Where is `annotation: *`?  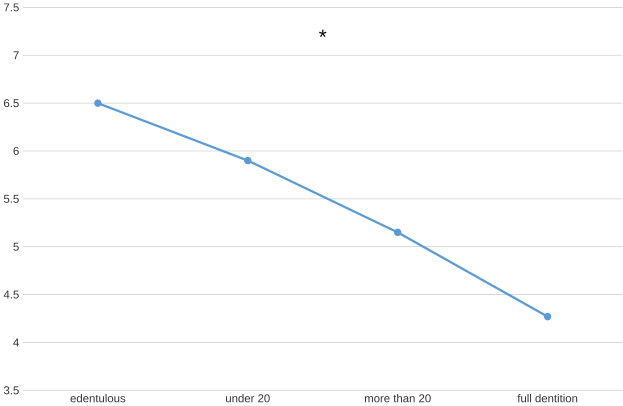
annotation: * is located at coordinates (322, 34).